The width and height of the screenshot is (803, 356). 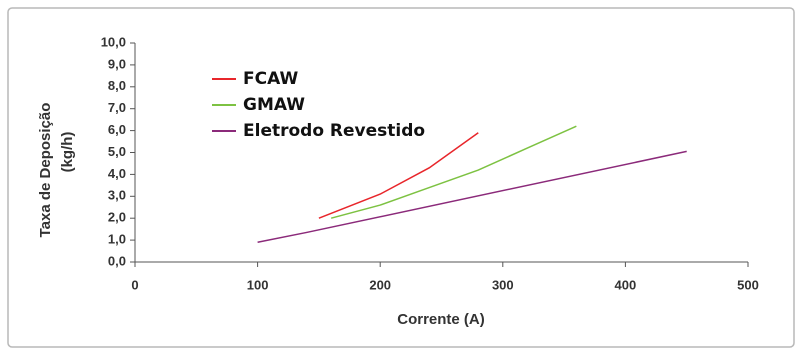 I want to click on legend-label: GMAW, so click(x=274, y=105).